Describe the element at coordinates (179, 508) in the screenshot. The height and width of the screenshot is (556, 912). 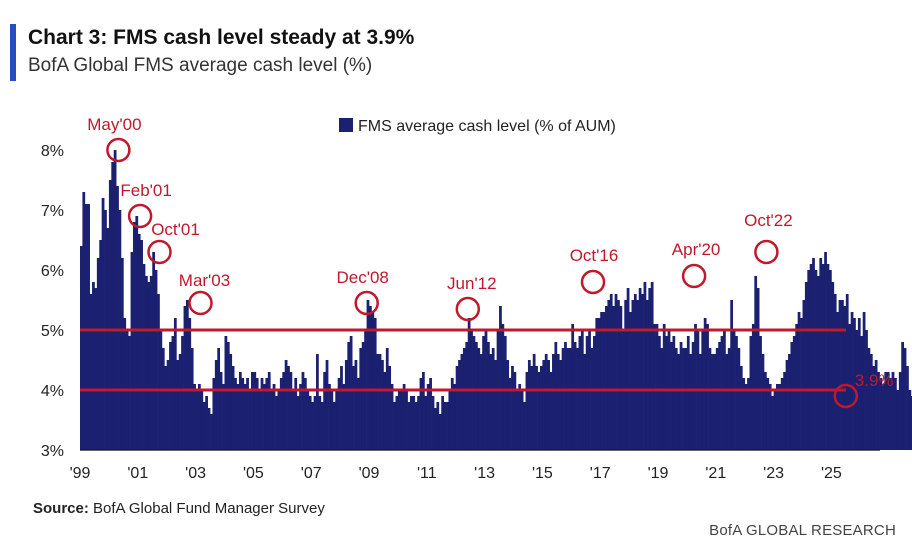
I see `source-note: Source: BofA Global Fund Manager Survey` at that location.